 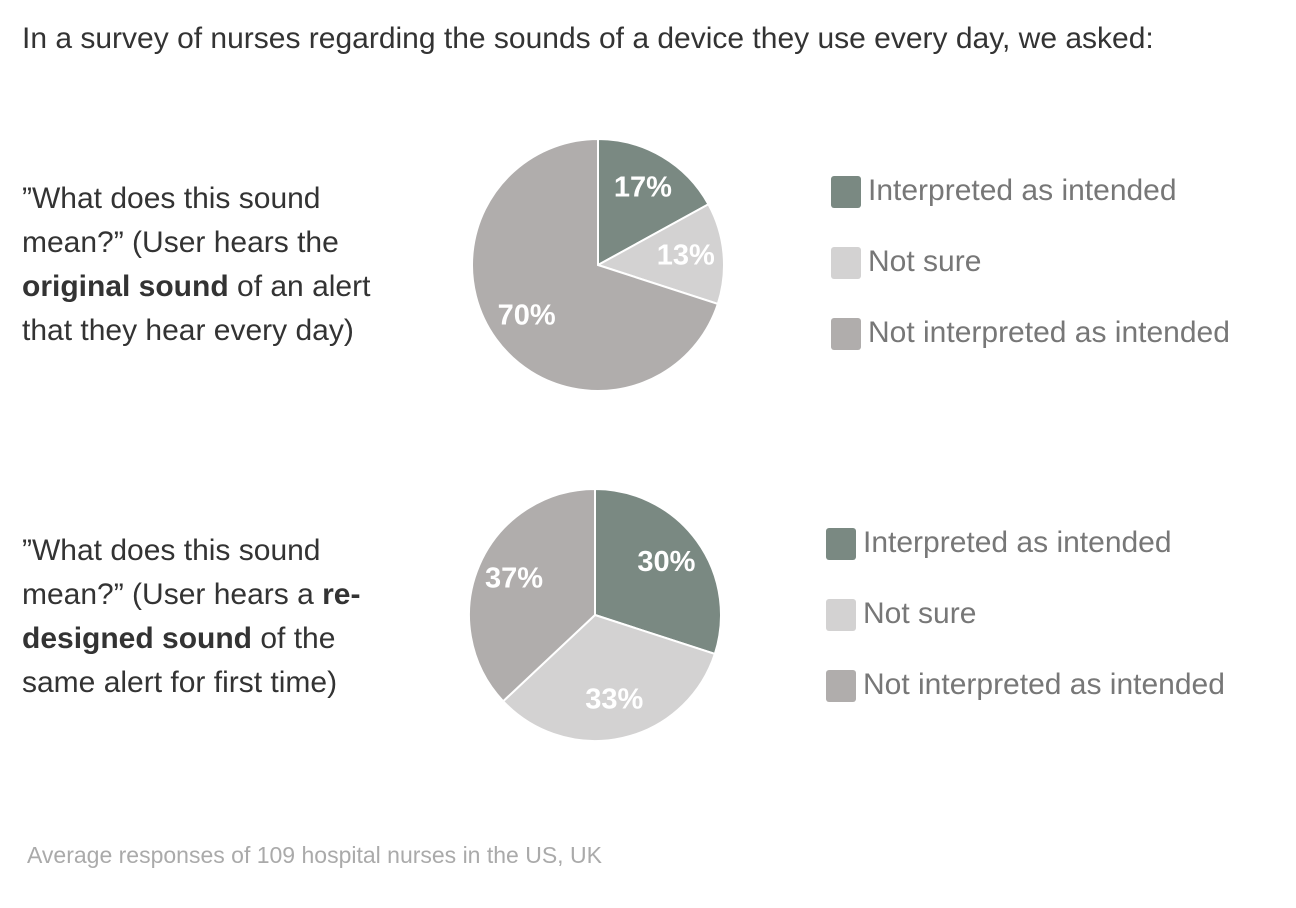 I want to click on question-text: original sound, so click(x=125, y=286).